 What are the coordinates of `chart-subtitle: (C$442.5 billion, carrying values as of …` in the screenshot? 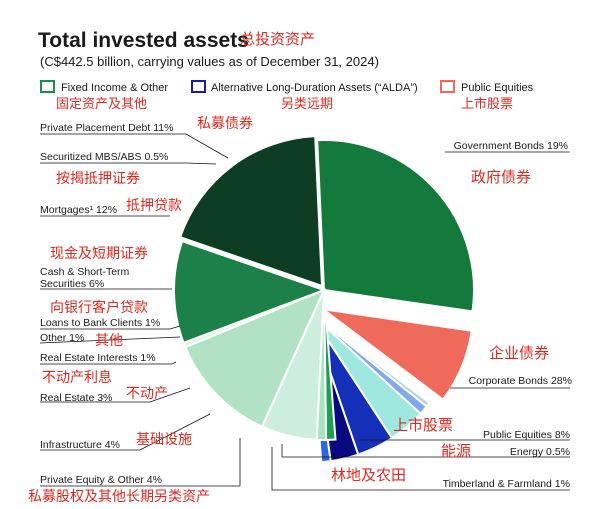 It's located at (209, 61).